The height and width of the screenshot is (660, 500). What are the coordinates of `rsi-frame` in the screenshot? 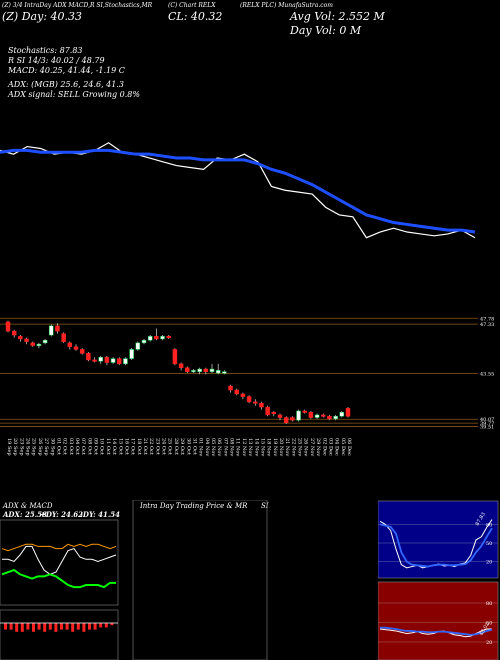 It's located at (438, 620).